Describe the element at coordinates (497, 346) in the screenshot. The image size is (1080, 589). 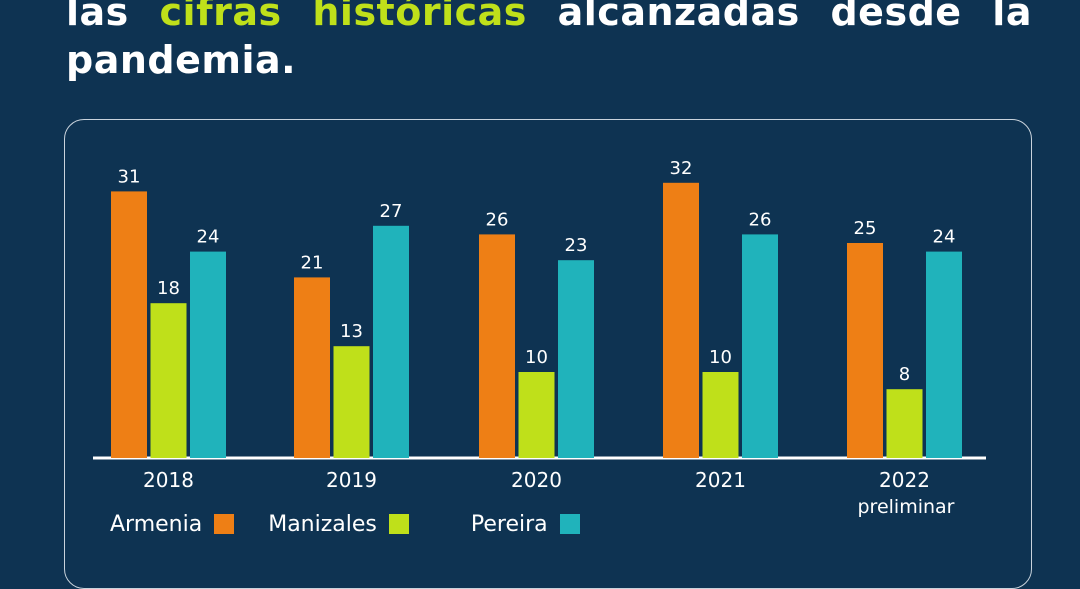
I see `bar-armenia-2020` at that location.